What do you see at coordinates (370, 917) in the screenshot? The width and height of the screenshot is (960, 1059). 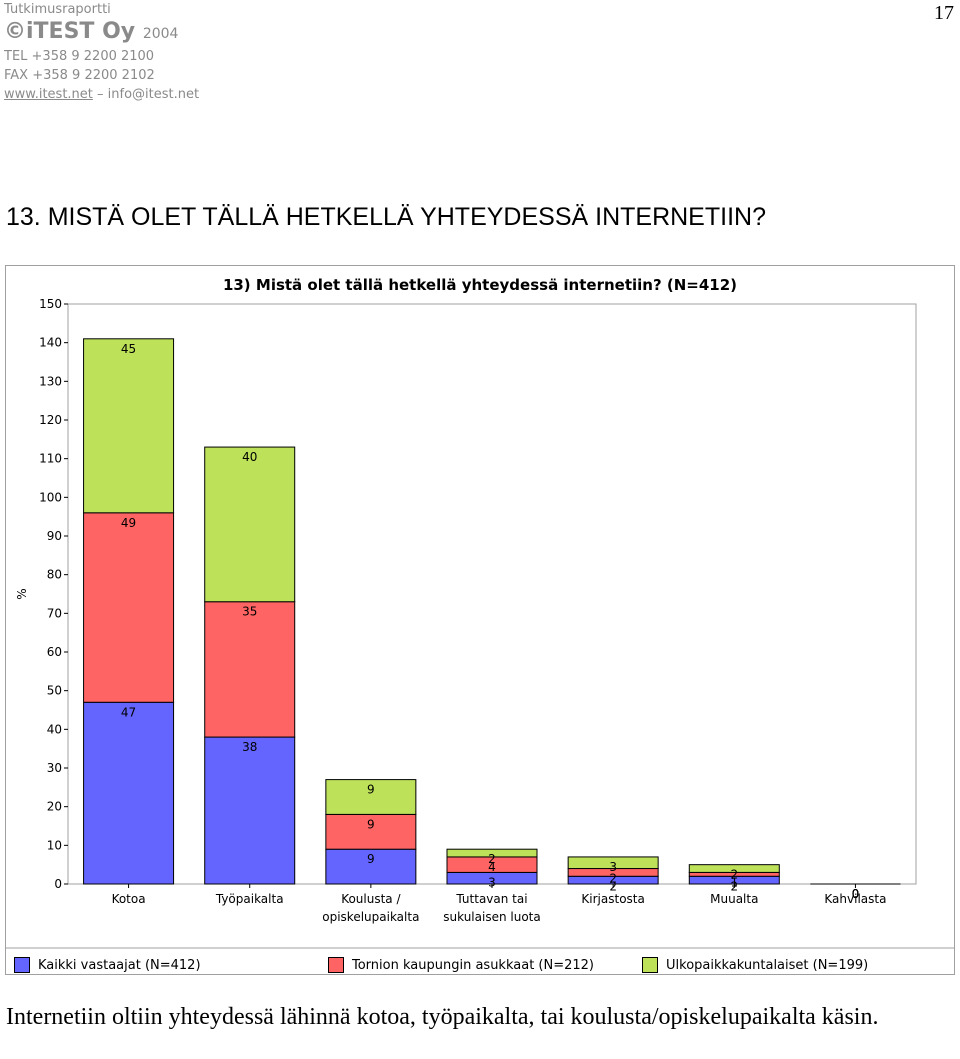 I see `x-tick-label: opiskelupaikalta` at bounding box center [370, 917].